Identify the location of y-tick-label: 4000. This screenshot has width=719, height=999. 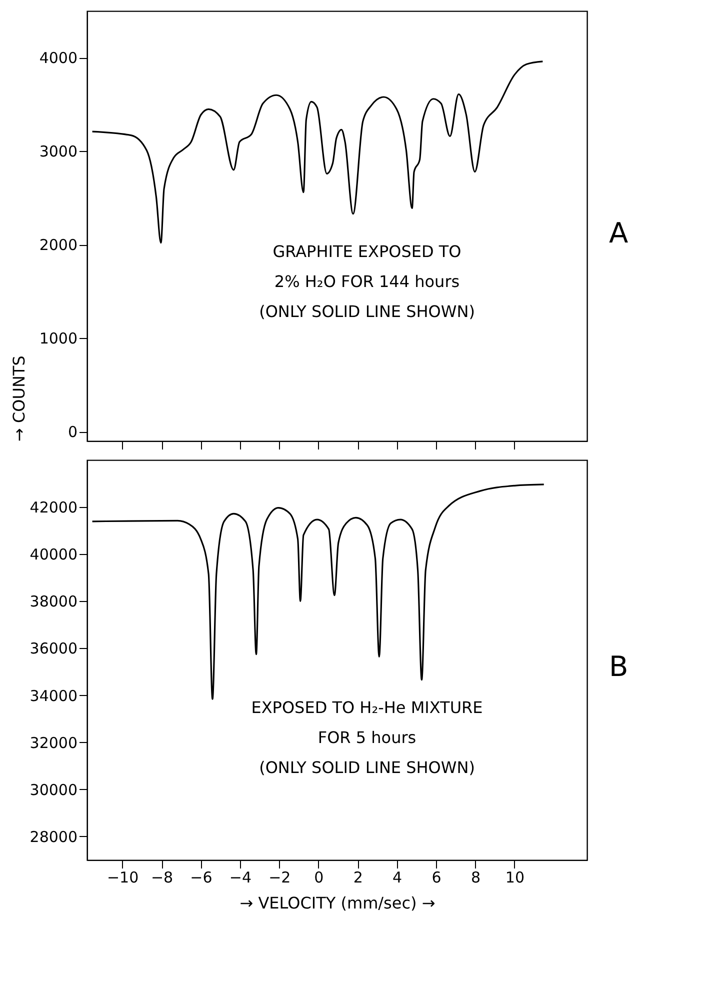
(58, 58).